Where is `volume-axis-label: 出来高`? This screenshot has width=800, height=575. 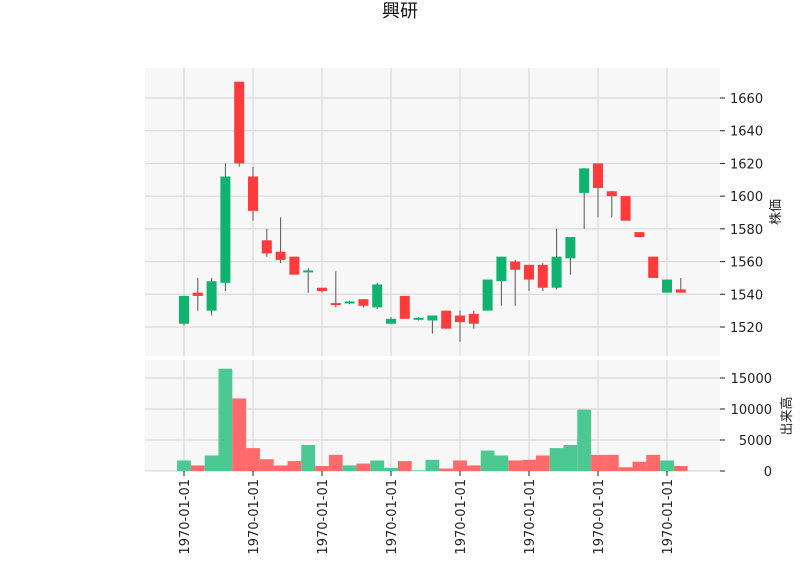
volume-axis-label: 出来高 is located at coordinates (787, 415).